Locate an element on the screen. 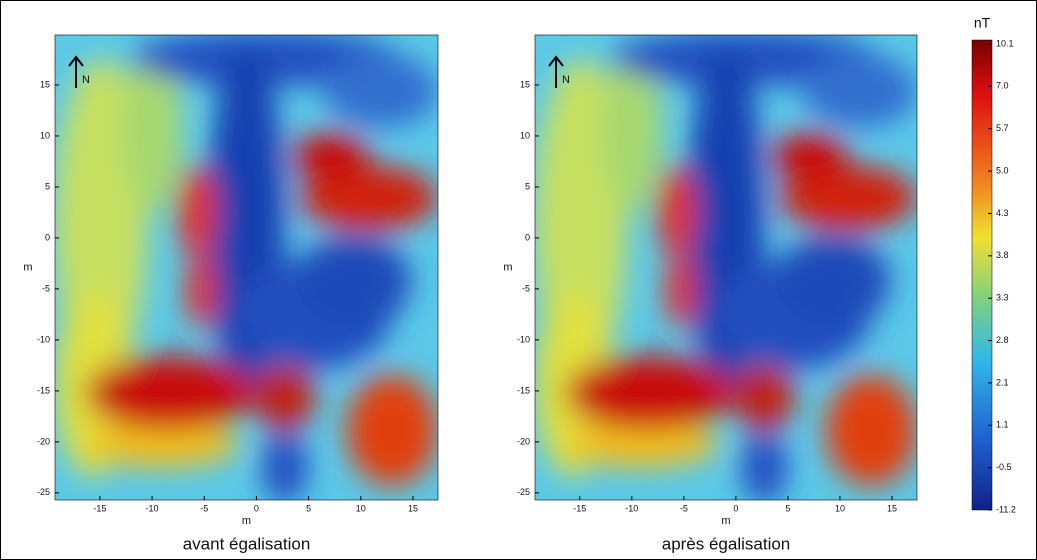 The width and height of the screenshot is (1037, 560). colorbar-tick-label: -11.2 is located at coordinates (1006, 509).